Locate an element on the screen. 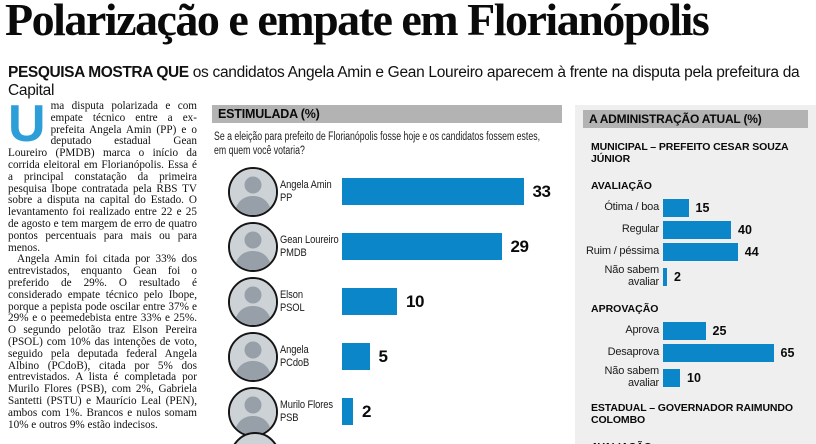  poll-value: 5 is located at coordinates (383, 356).